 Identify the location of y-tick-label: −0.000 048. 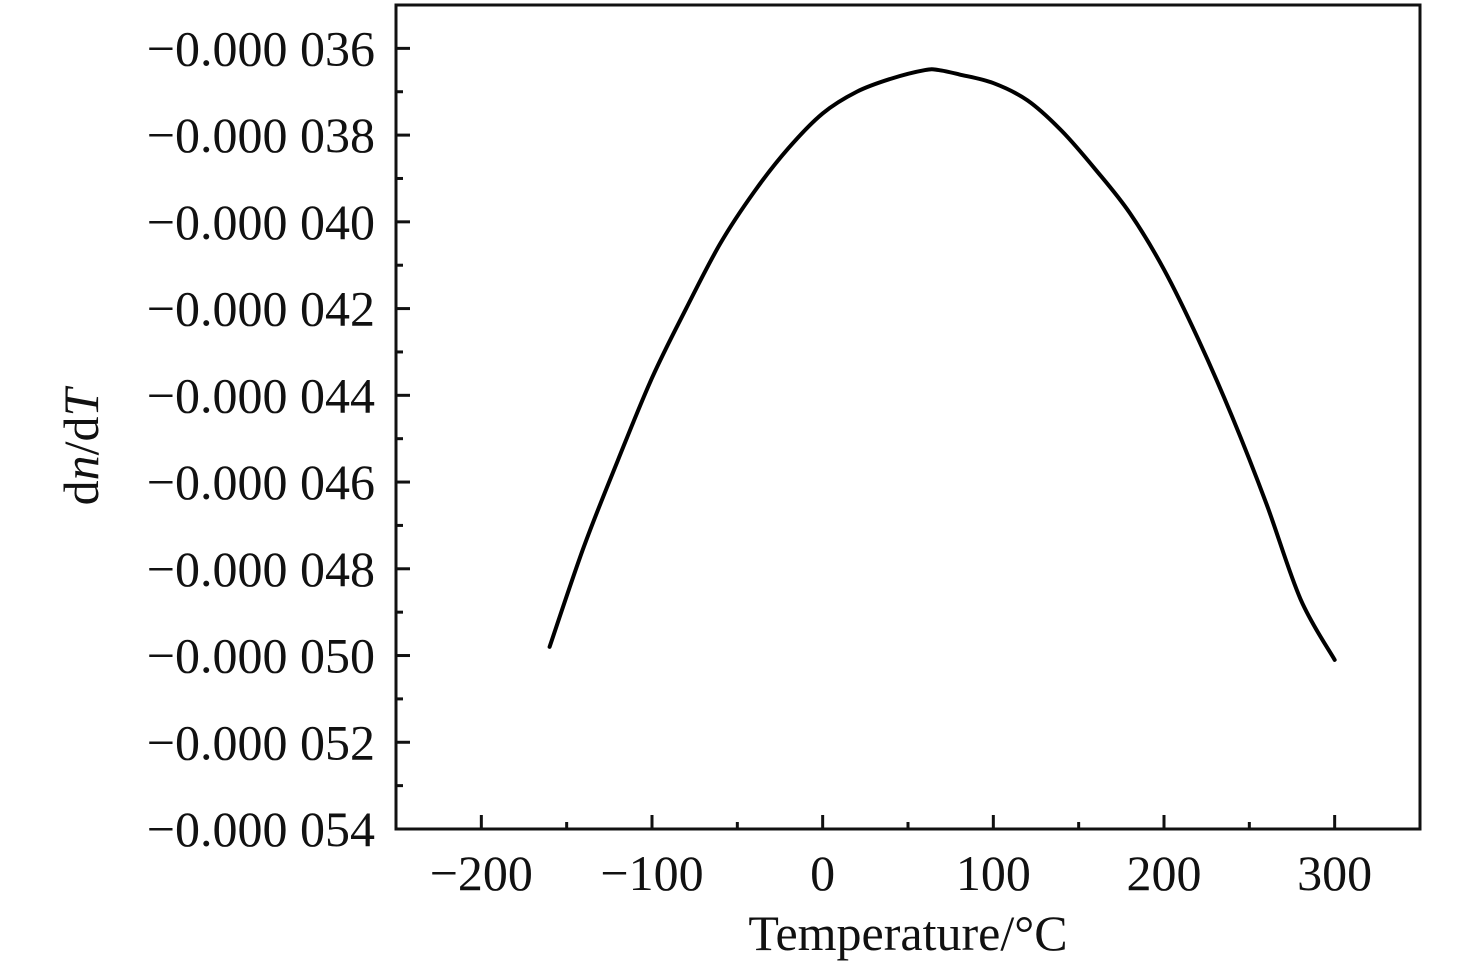
(261, 569).